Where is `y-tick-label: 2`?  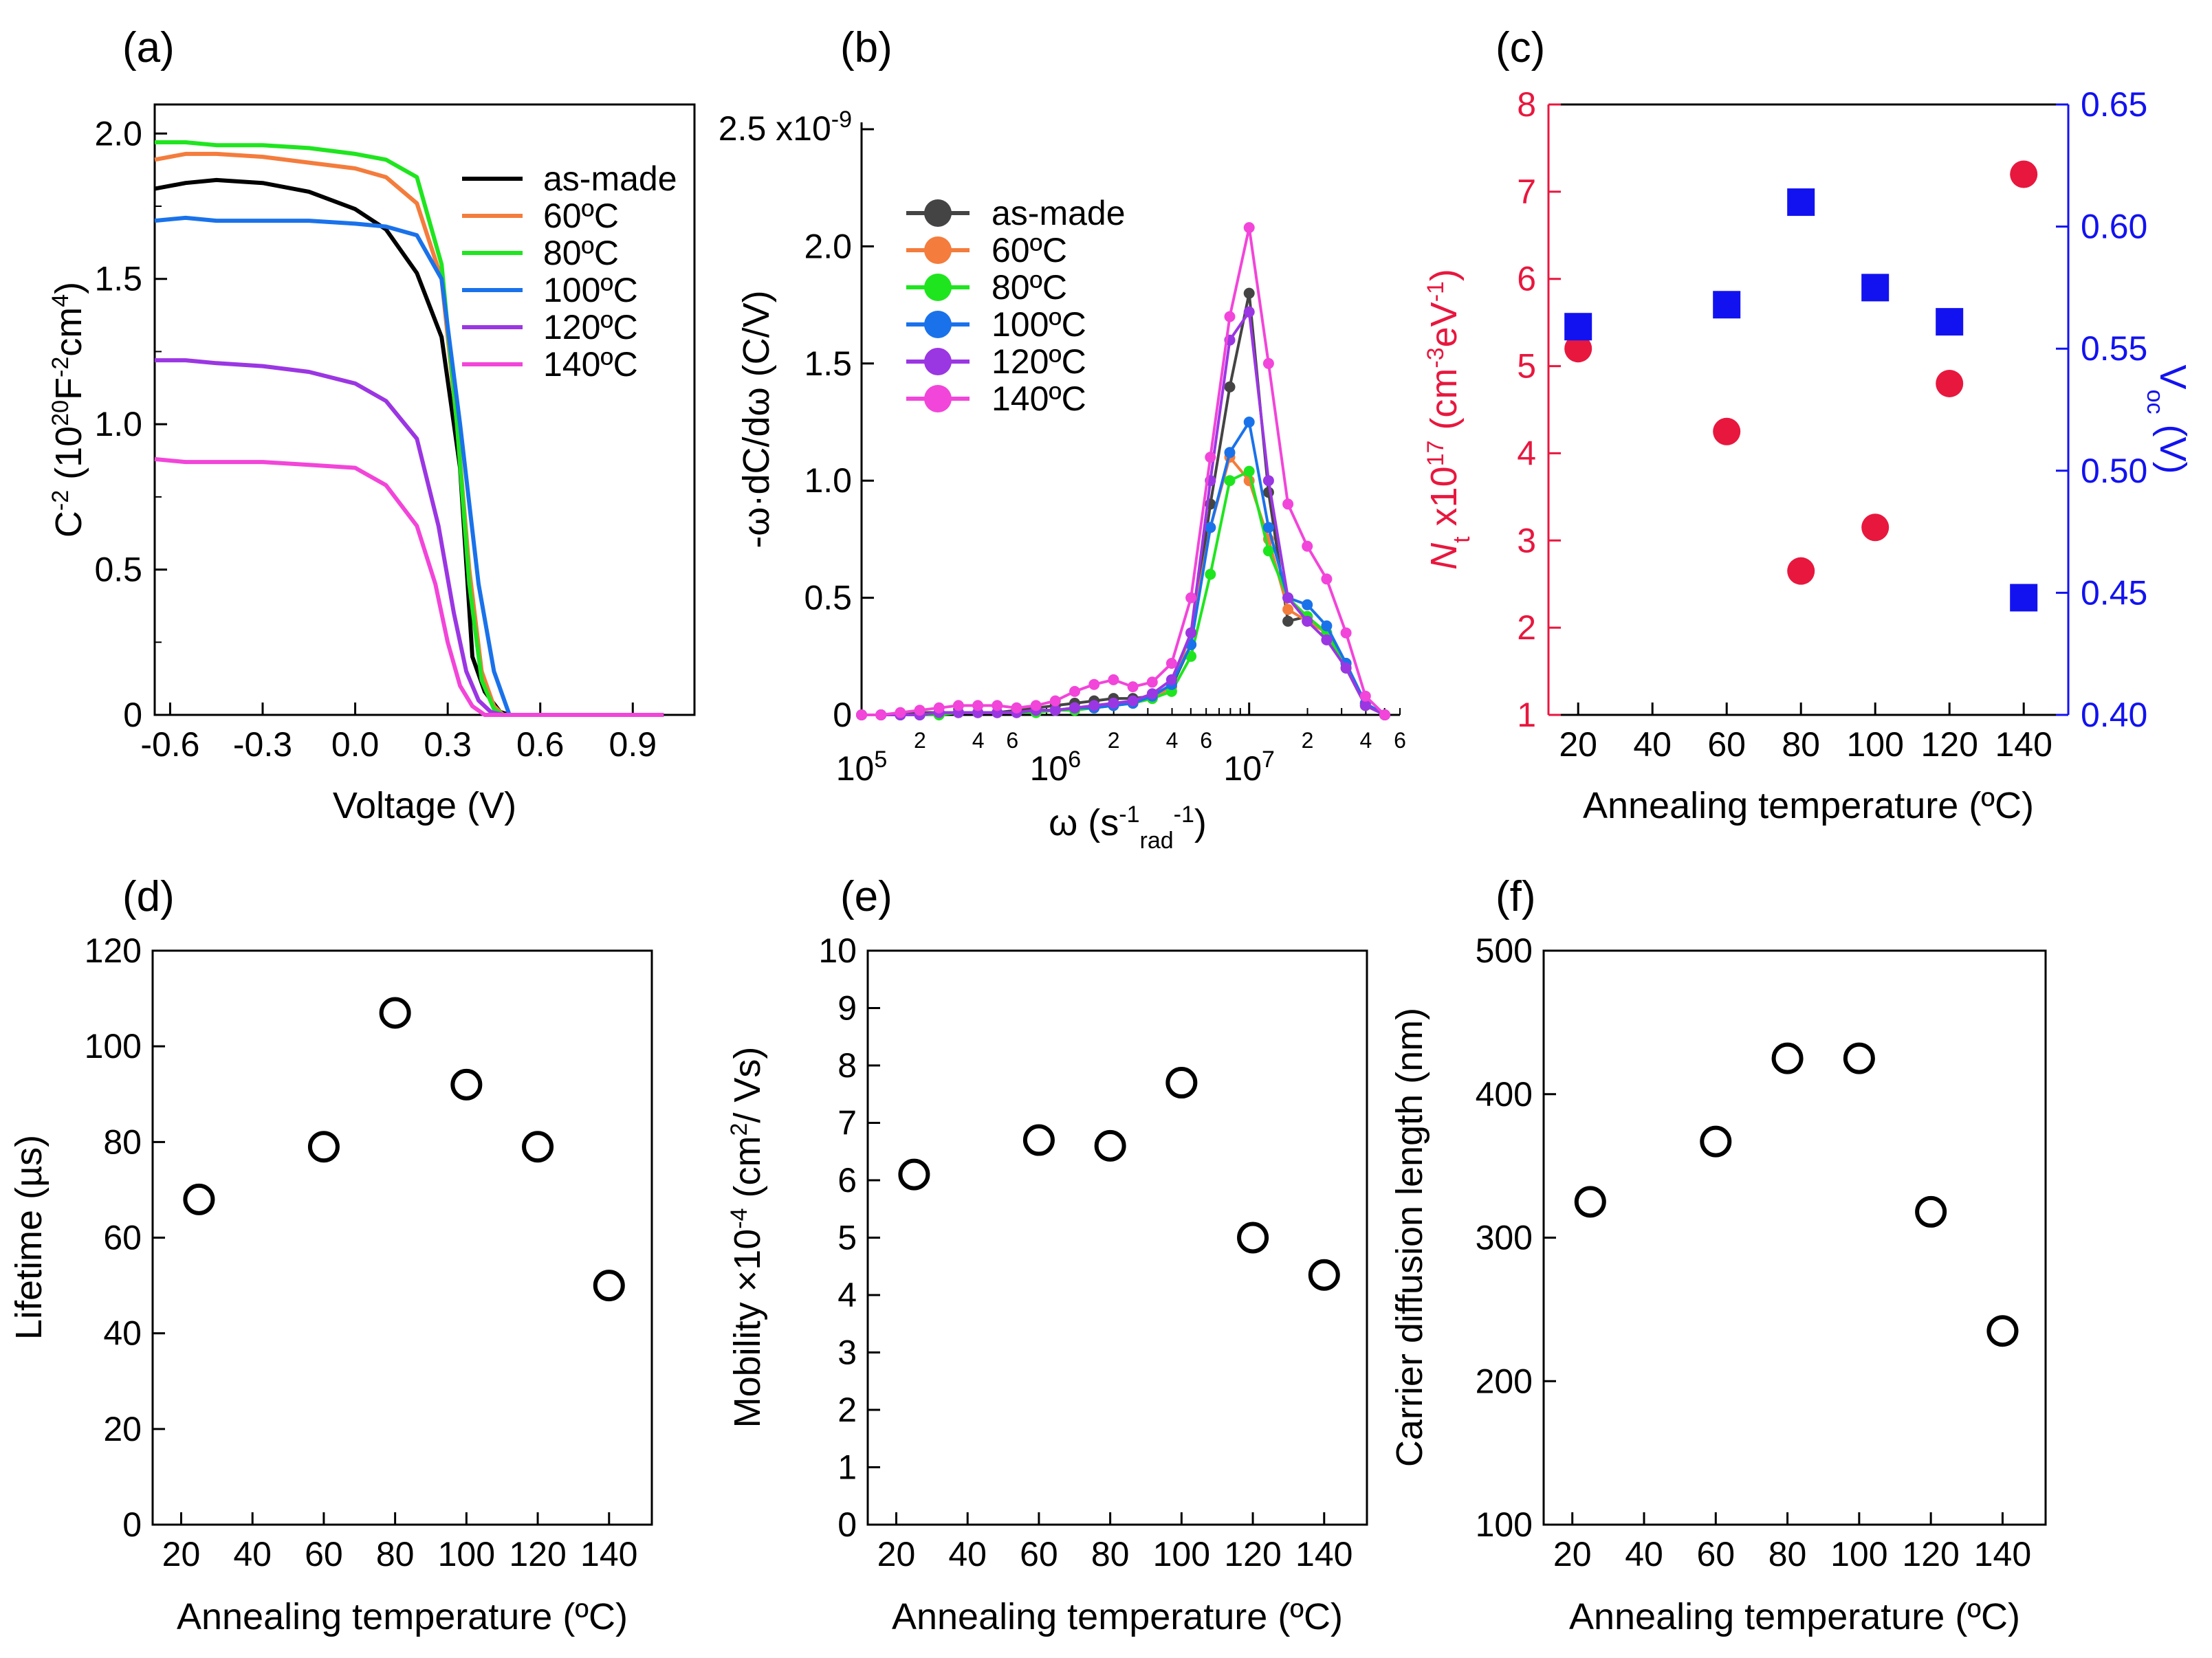
y-tick-label: 2 is located at coordinates (847, 1410).